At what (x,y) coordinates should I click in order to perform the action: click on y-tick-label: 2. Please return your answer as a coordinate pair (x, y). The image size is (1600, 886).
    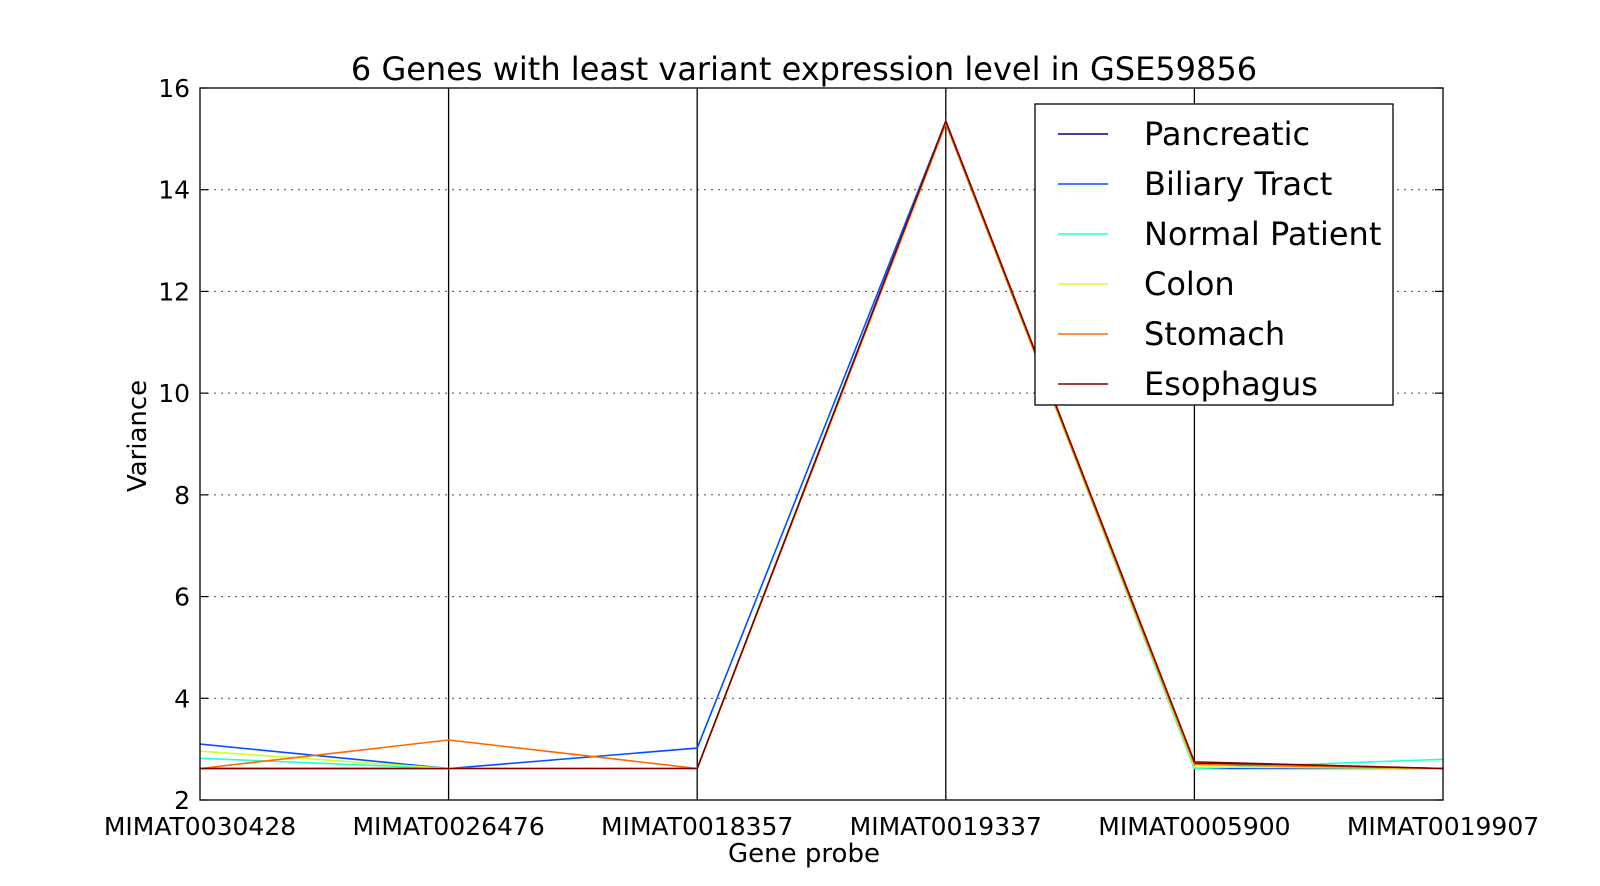
    Looking at the image, I should click on (182, 800).